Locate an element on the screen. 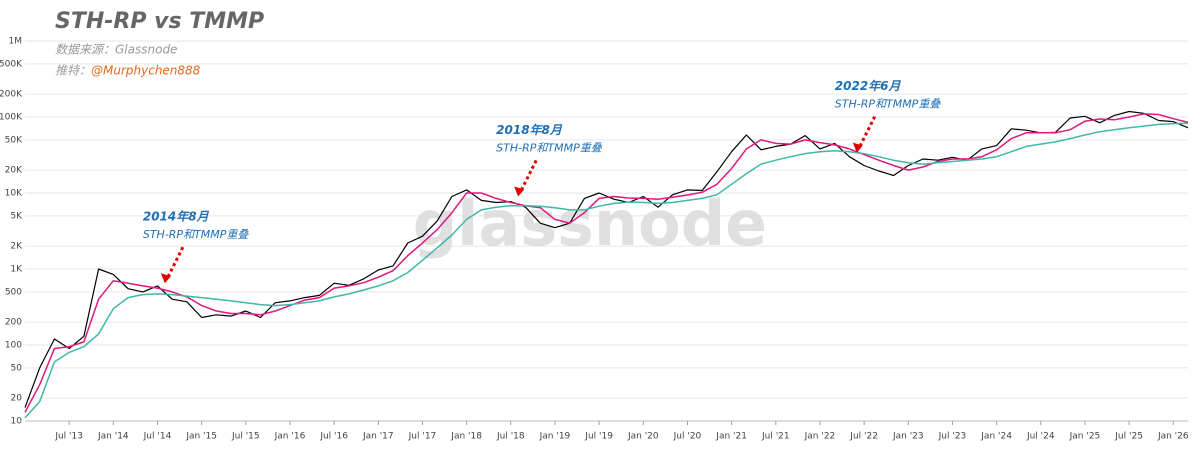 The height and width of the screenshot is (458, 1200). x-tick-label: Jul '13 is located at coordinates (68, 437).